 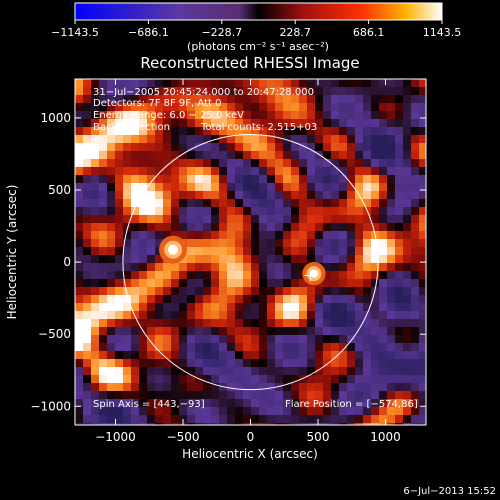 I want to click on source-peak, so click(x=314, y=273).